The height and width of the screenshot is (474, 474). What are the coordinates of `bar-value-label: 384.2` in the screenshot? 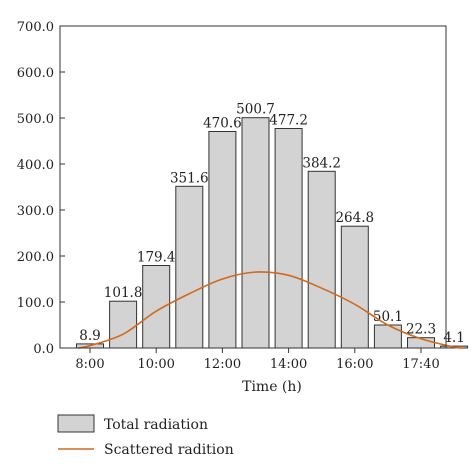 It's located at (321, 163).